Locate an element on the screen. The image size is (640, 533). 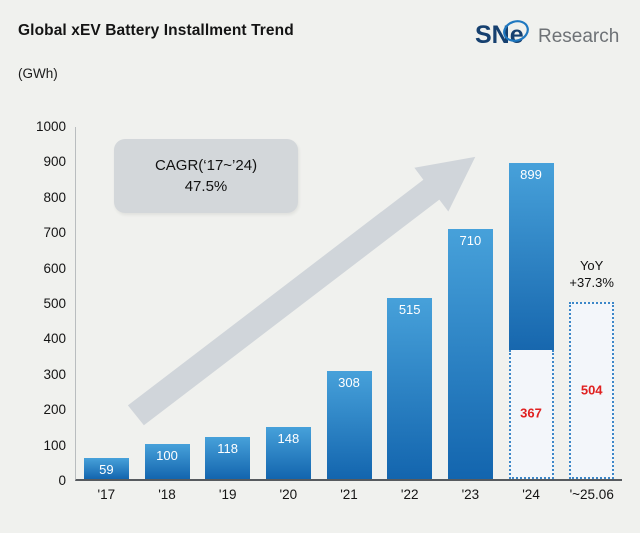
bar-segment-solid: 899 is located at coordinates (531, 256).